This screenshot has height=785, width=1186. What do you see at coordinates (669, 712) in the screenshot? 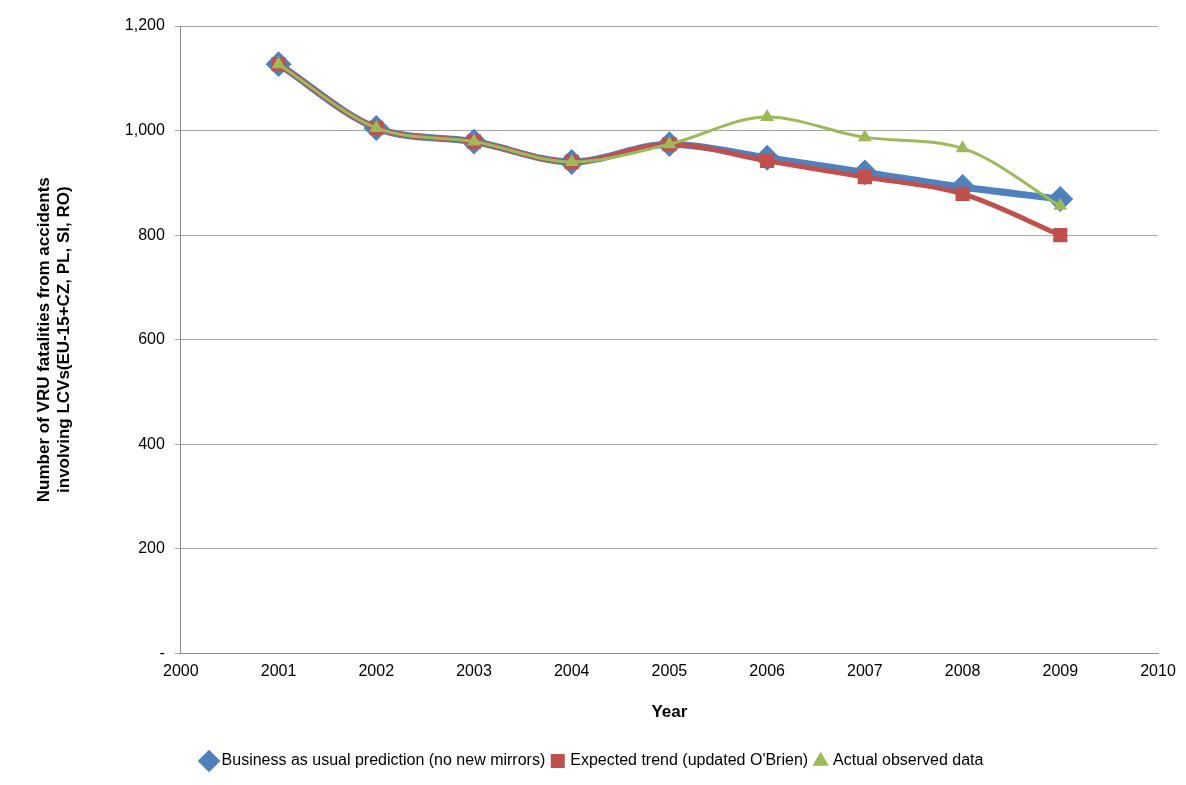
I see `x-axis-title: Year` at bounding box center [669, 712].